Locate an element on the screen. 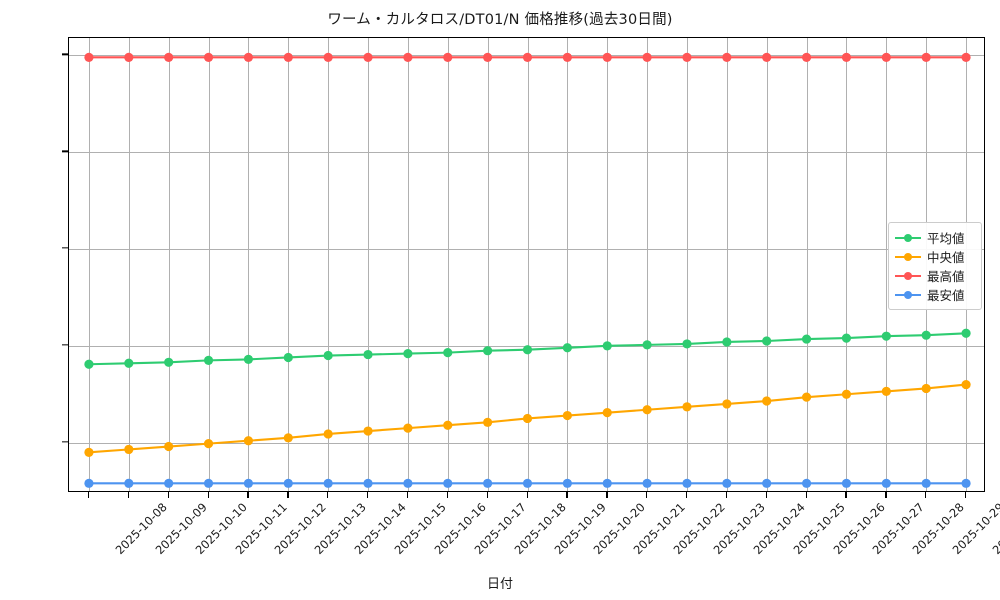  y-axis-label: 値 (円) is located at coordinates (0, 245).